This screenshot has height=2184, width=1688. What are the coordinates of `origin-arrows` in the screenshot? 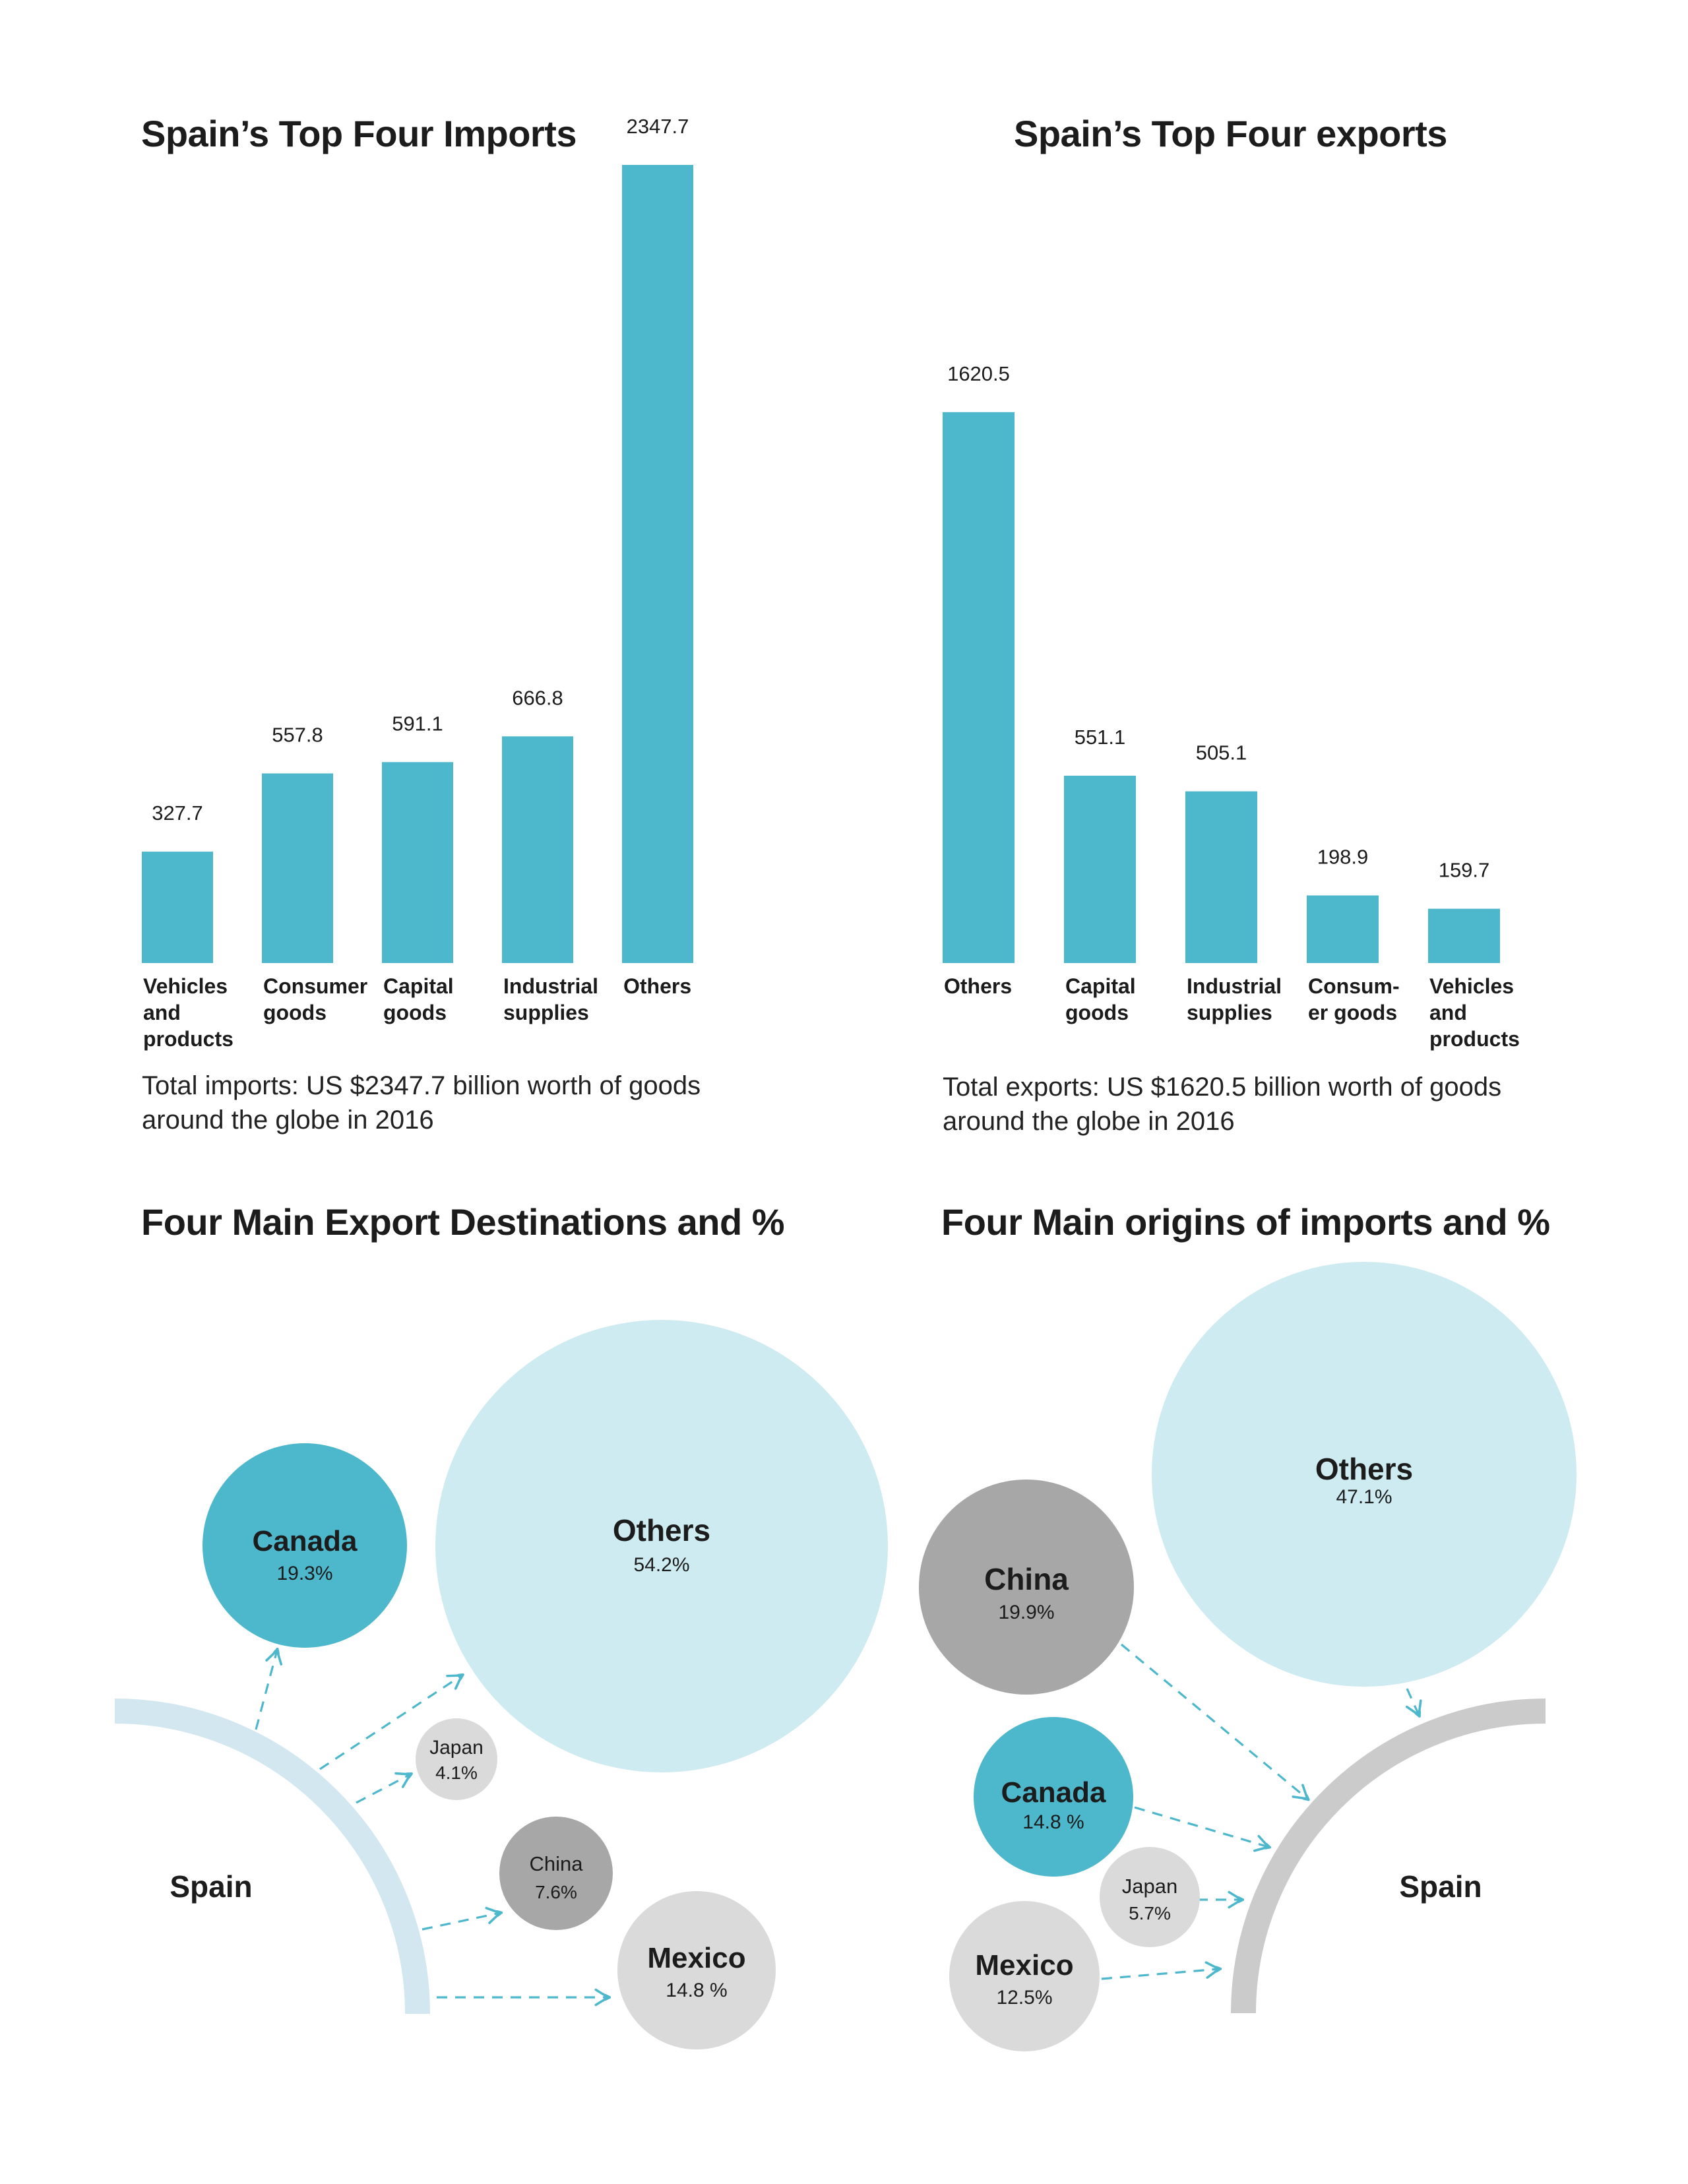 It's located at (1262, 1811).